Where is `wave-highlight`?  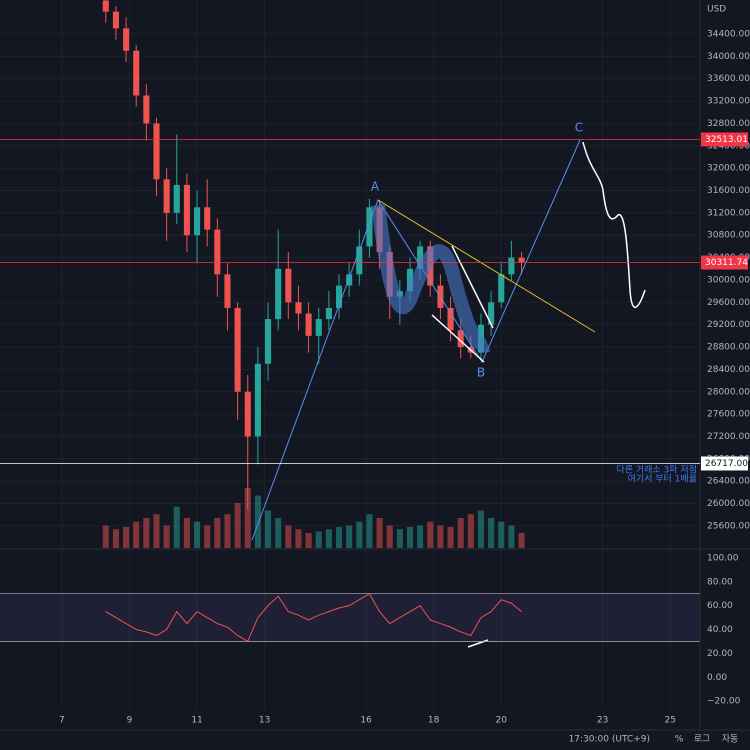
wave-highlight is located at coordinates (431, 278).